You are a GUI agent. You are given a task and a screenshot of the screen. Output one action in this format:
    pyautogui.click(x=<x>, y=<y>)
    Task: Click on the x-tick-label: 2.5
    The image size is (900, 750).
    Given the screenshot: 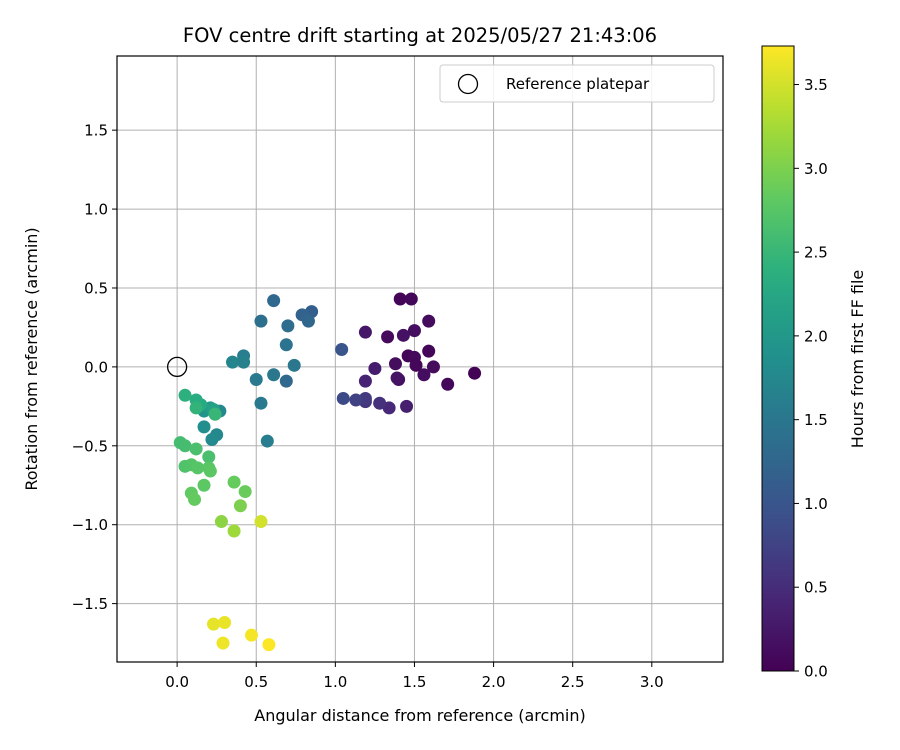 What is the action you would take?
    pyautogui.click(x=573, y=682)
    